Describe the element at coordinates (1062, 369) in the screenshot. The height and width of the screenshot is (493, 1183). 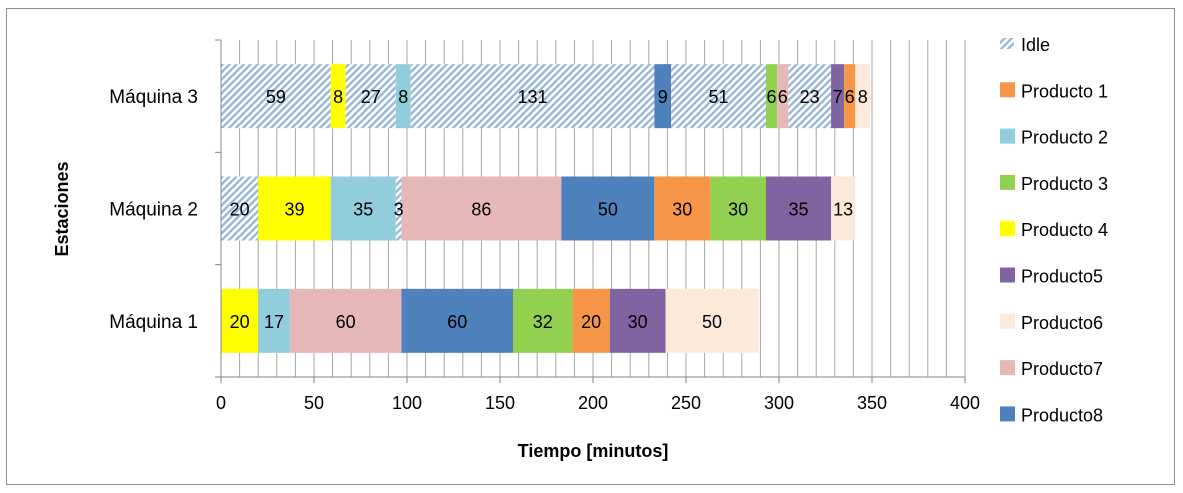
I see `legend-label: Producto7` at that location.